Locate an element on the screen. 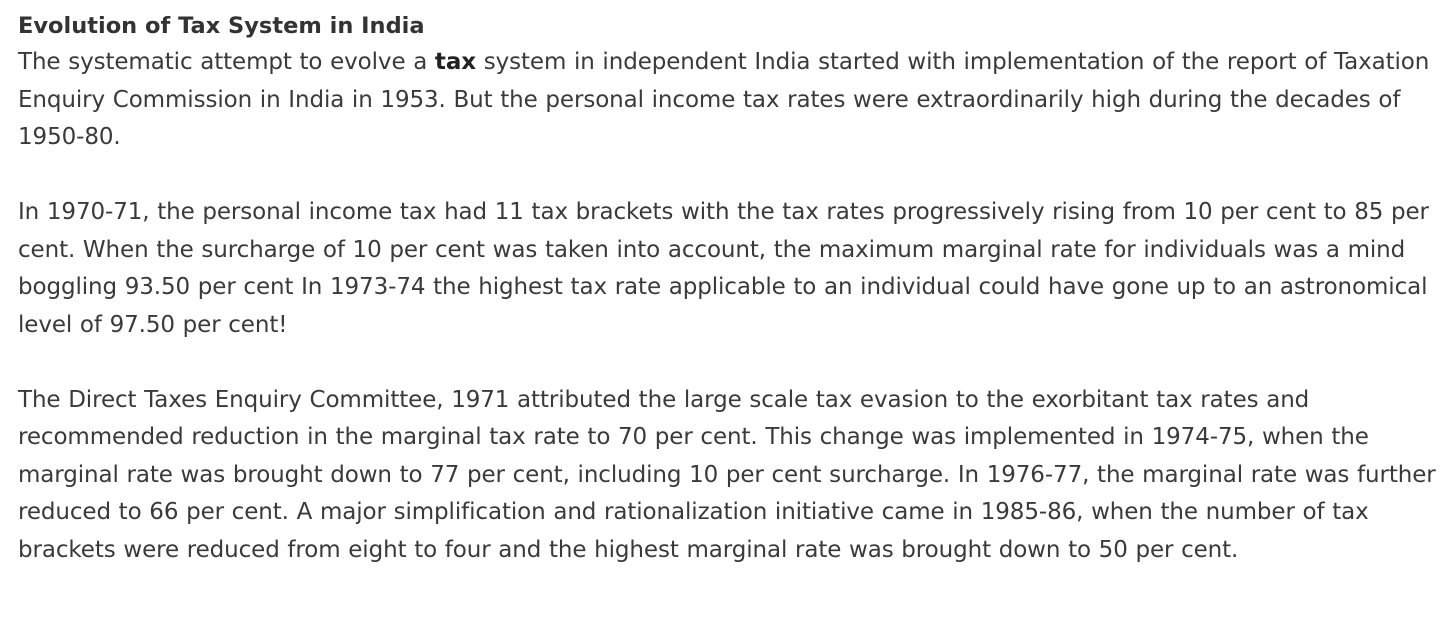  article-heading: Evolution of Tax System in India is located at coordinates (221, 26).